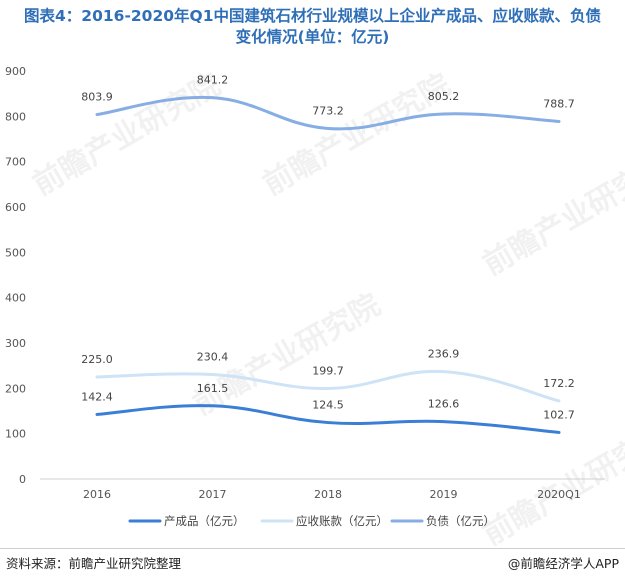 This screenshot has height=578, width=625. Describe the element at coordinates (15, 298) in the screenshot. I see `y-tick-label: 400` at that location.